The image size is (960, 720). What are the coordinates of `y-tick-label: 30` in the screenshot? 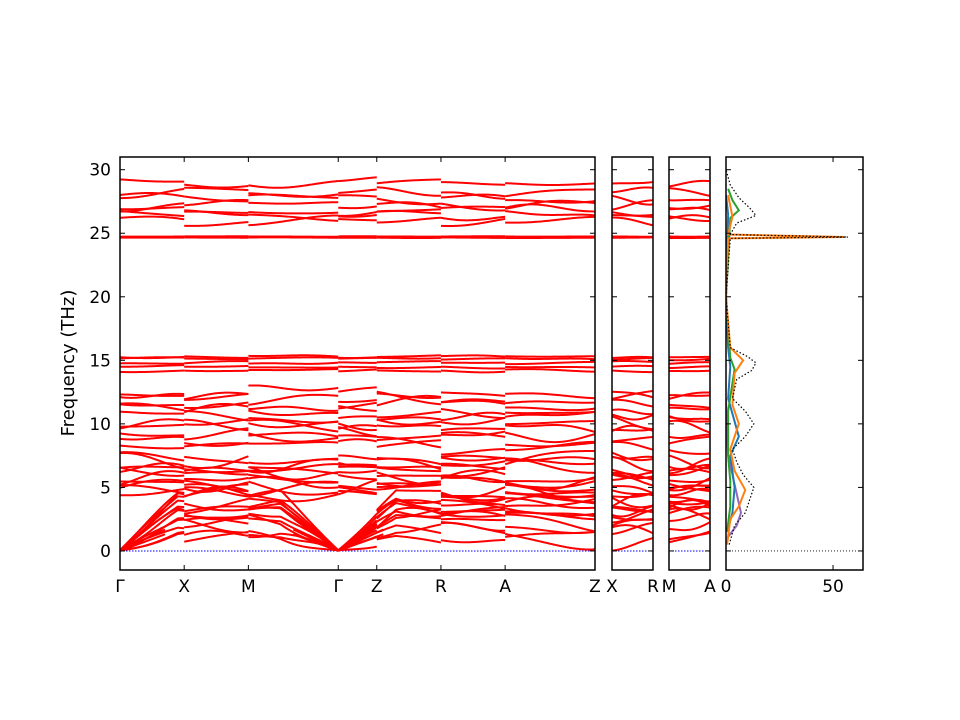 It's located at (100, 171).